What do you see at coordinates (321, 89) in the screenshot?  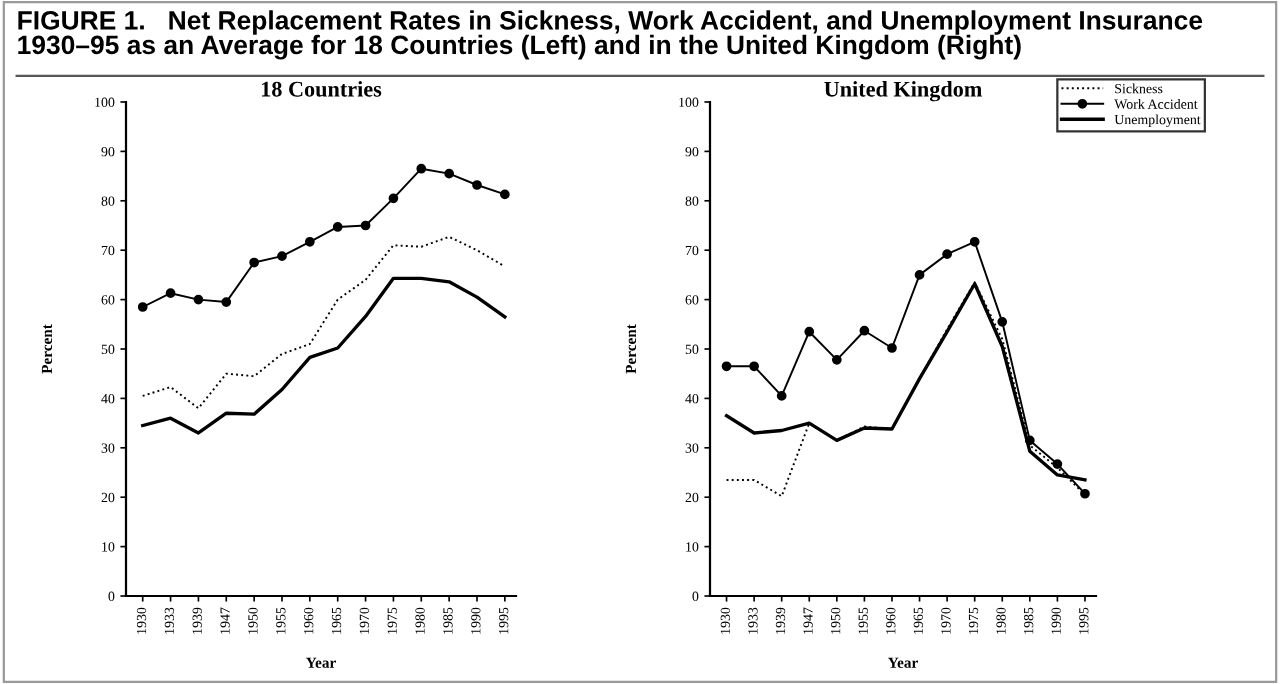 I see `chart-title: 18 Countries` at bounding box center [321, 89].